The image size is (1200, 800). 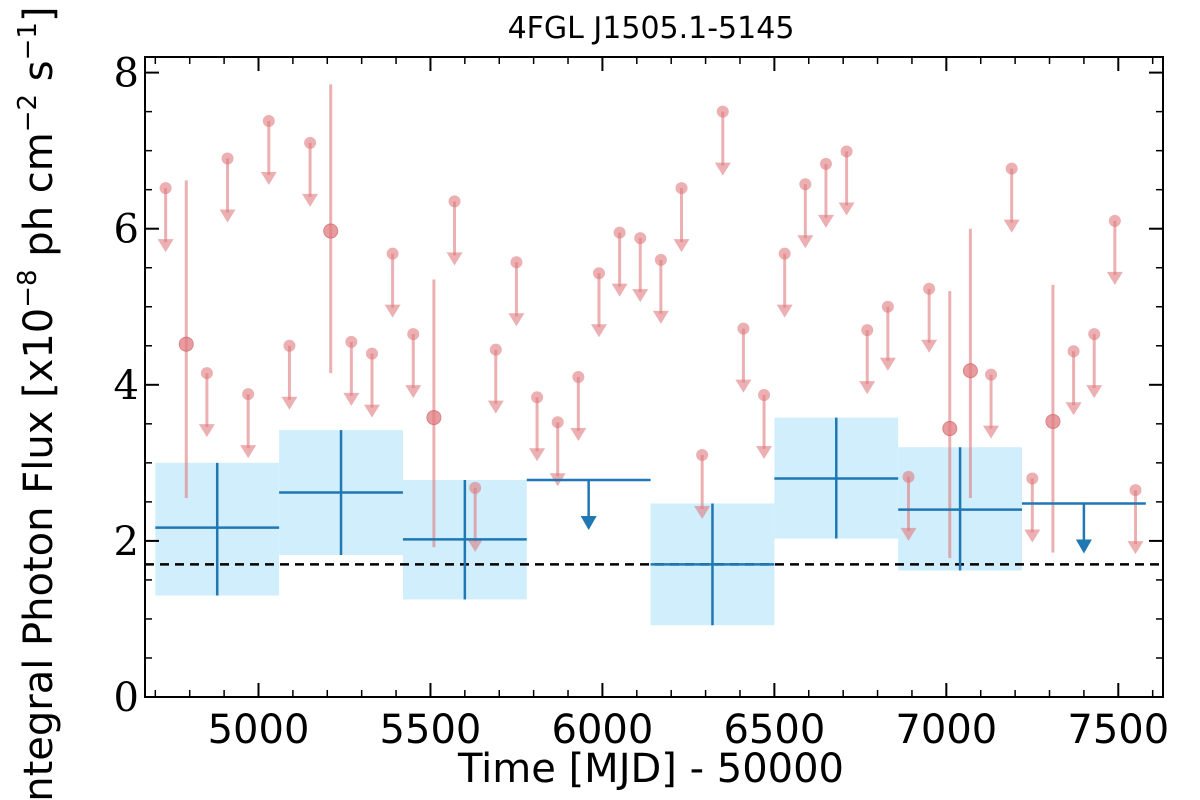 I want to click on y-axis-label-exponent: −2, so click(x=28, y=113).